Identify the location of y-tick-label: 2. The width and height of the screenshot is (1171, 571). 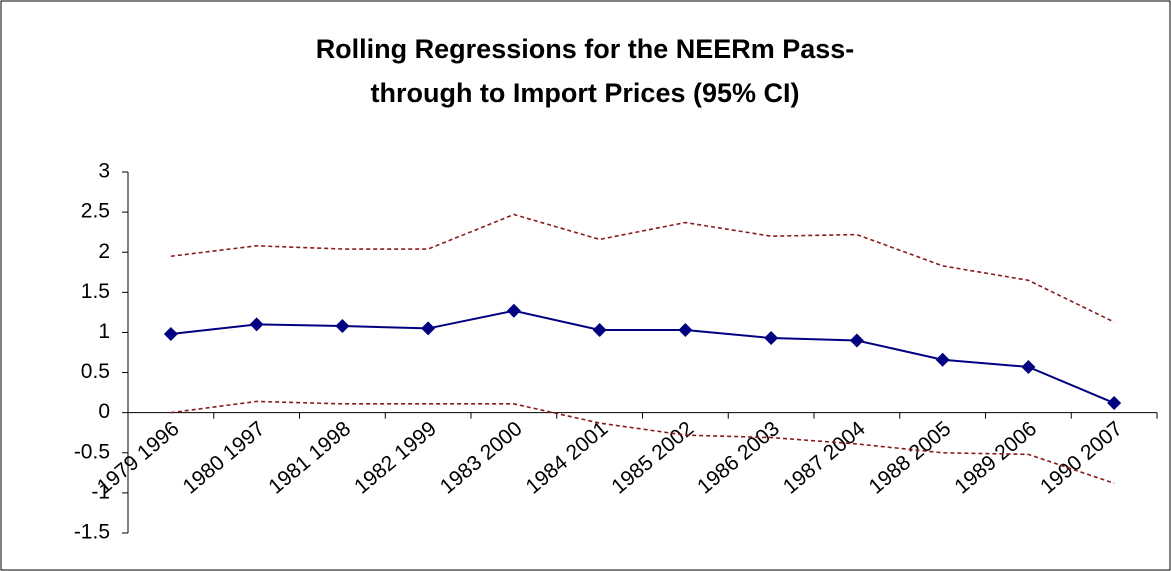
(104, 251).